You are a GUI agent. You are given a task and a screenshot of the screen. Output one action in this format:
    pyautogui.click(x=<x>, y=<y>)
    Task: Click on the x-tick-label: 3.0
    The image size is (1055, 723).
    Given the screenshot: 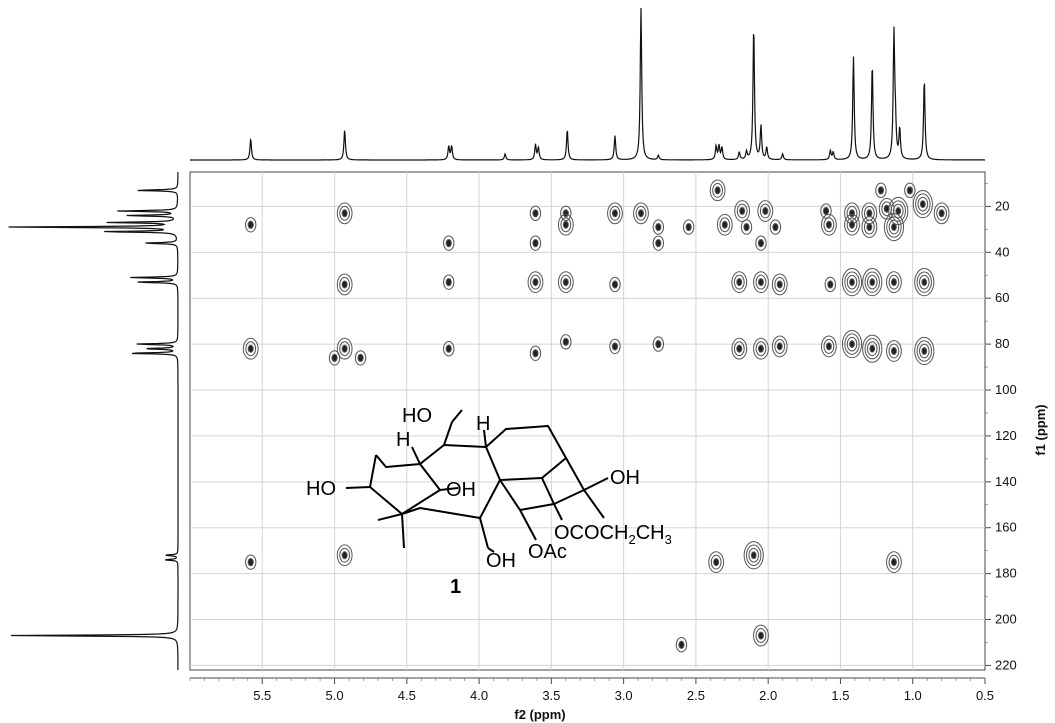 What is the action you would take?
    pyautogui.click(x=624, y=695)
    